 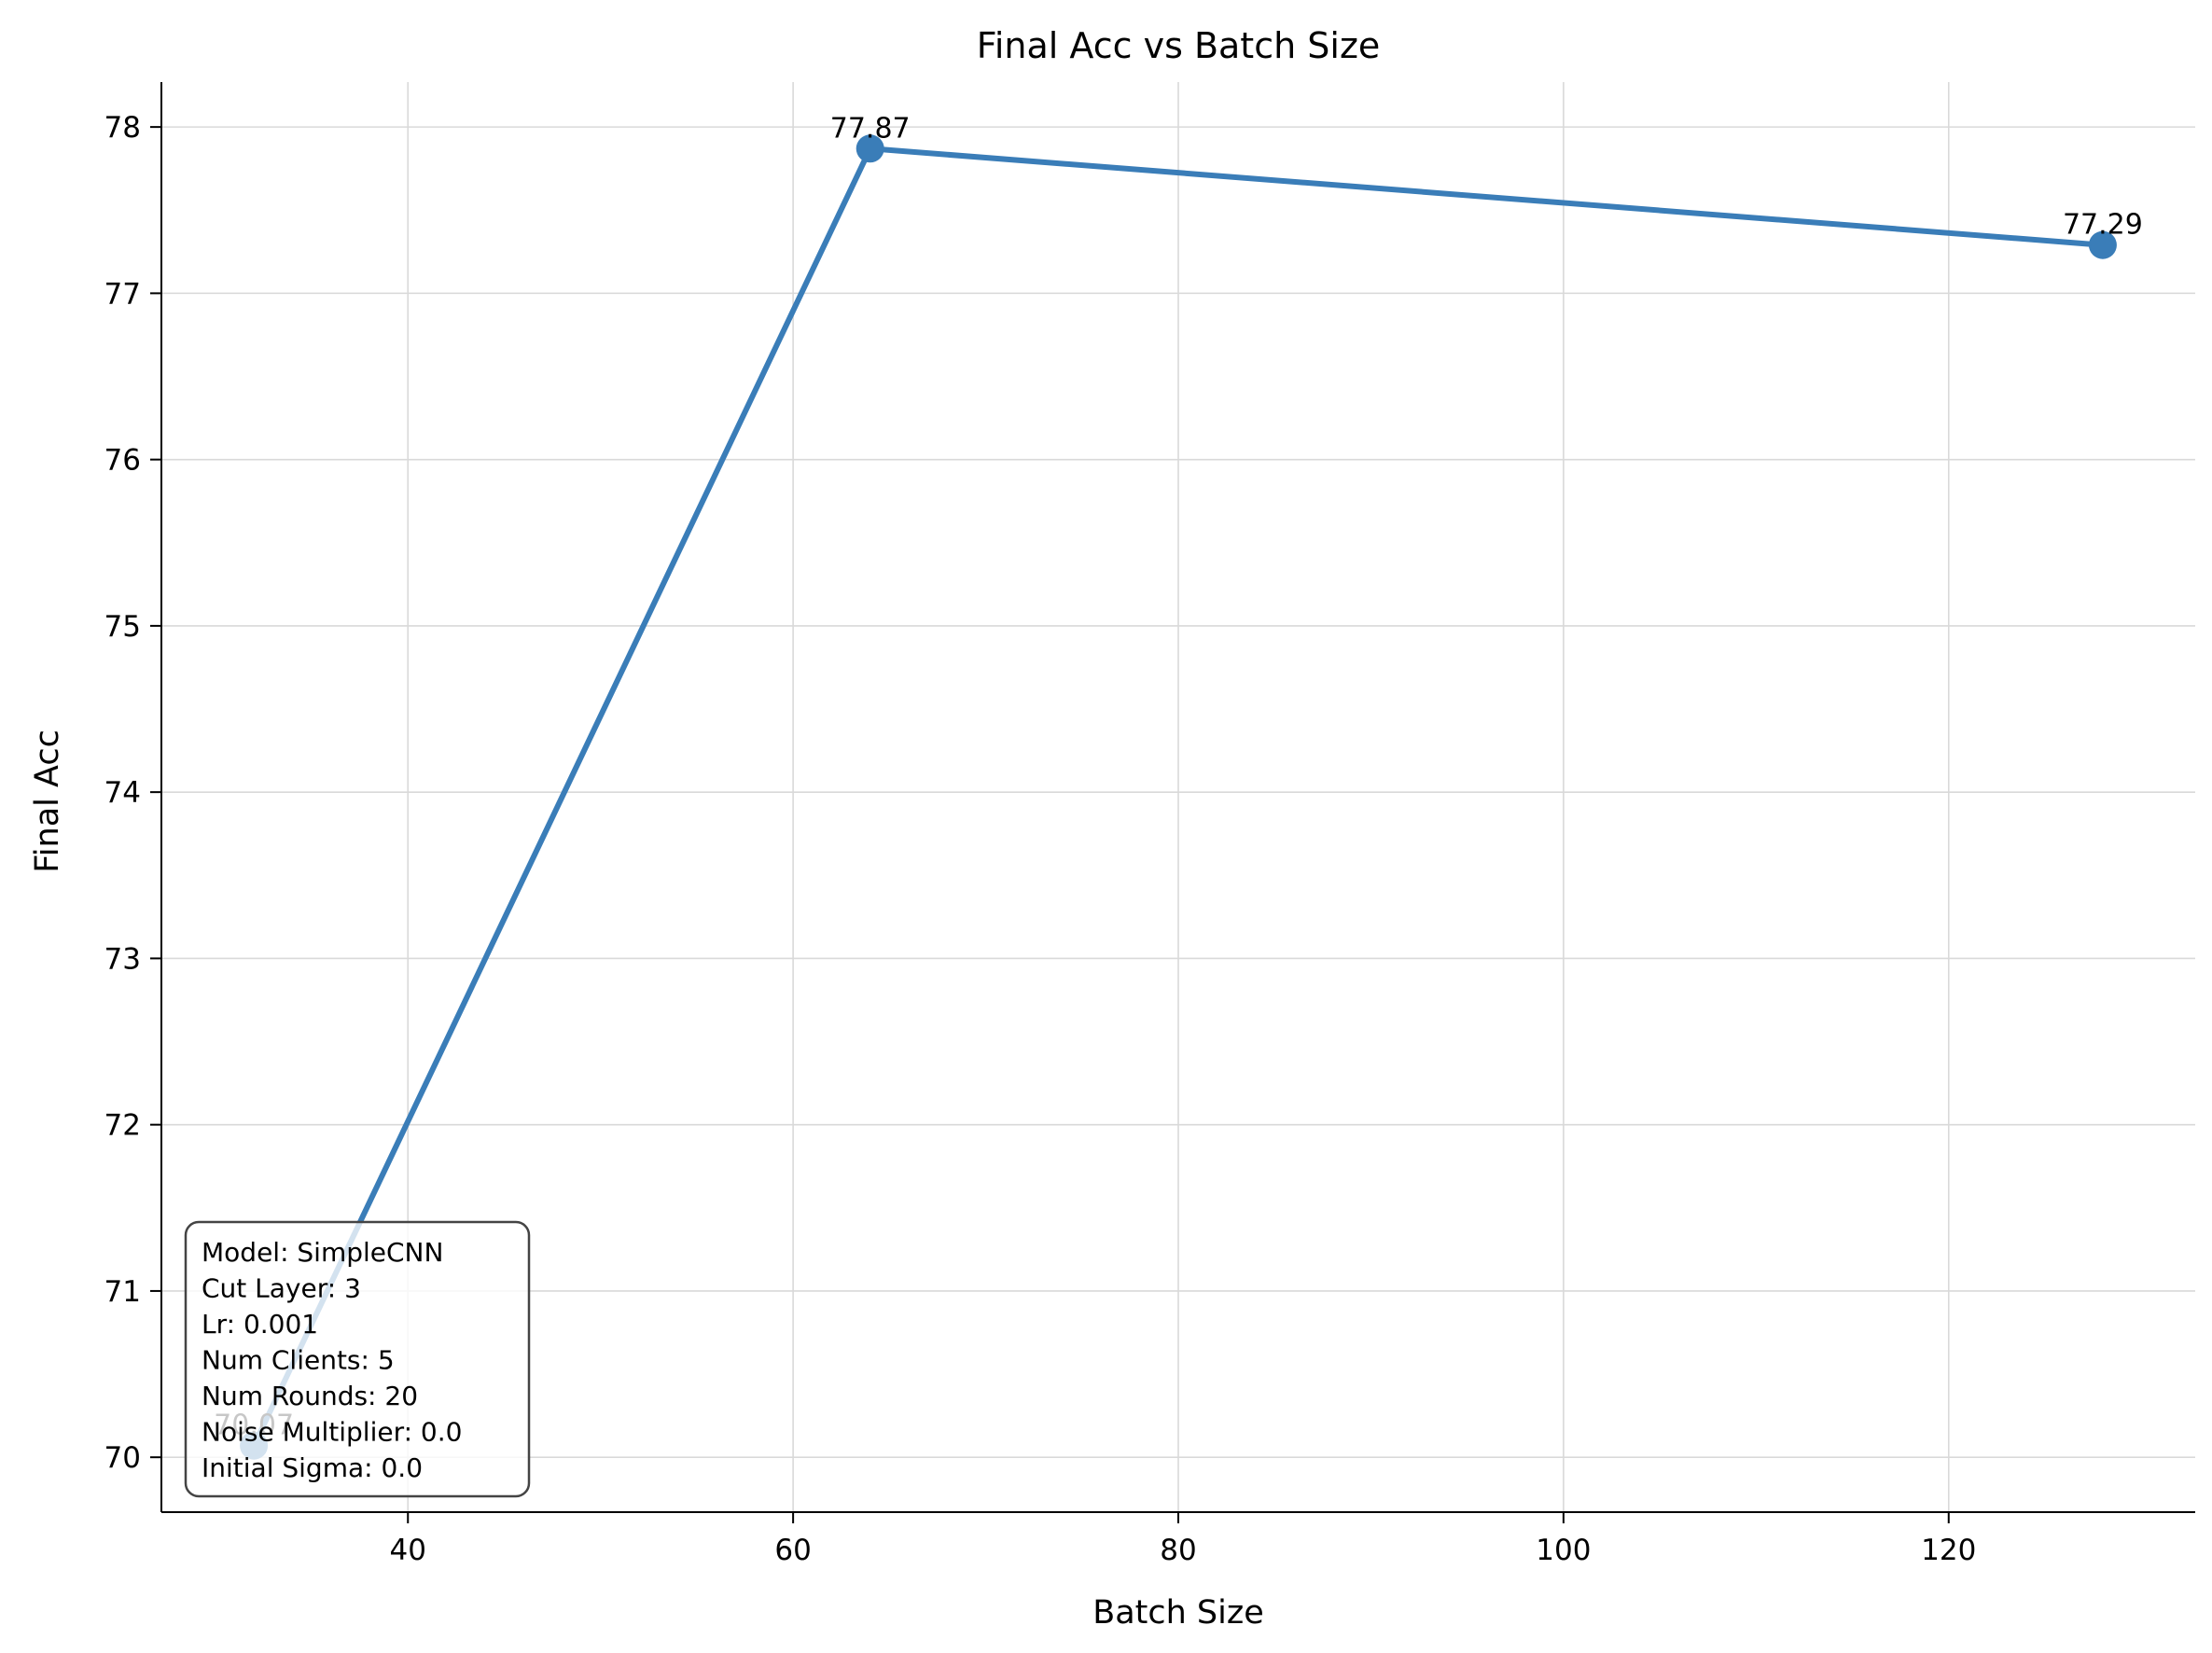 I want to click on chart-title: Final Acc vs Batch Size, so click(x=1179, y=45).